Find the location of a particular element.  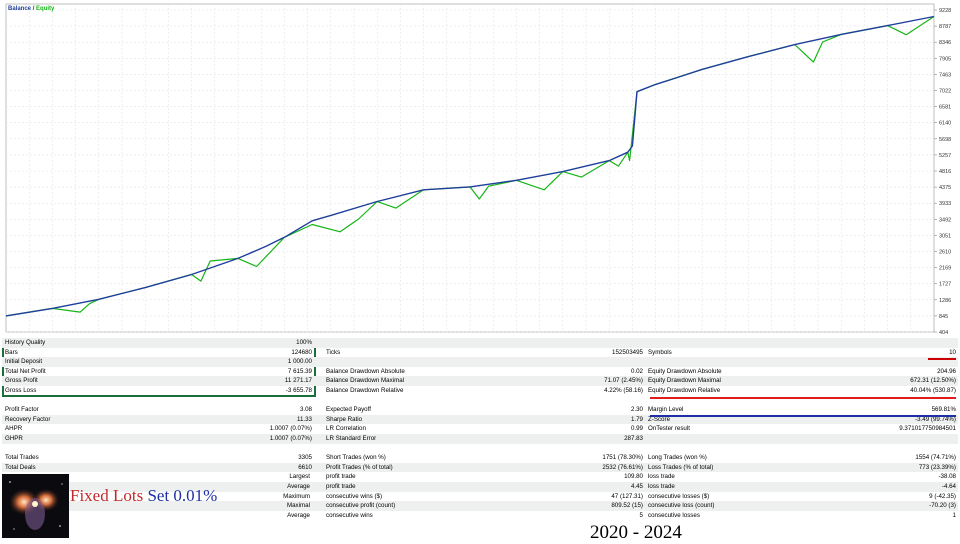

history-quality-label: History Quality is located at coordinates (25, 342).